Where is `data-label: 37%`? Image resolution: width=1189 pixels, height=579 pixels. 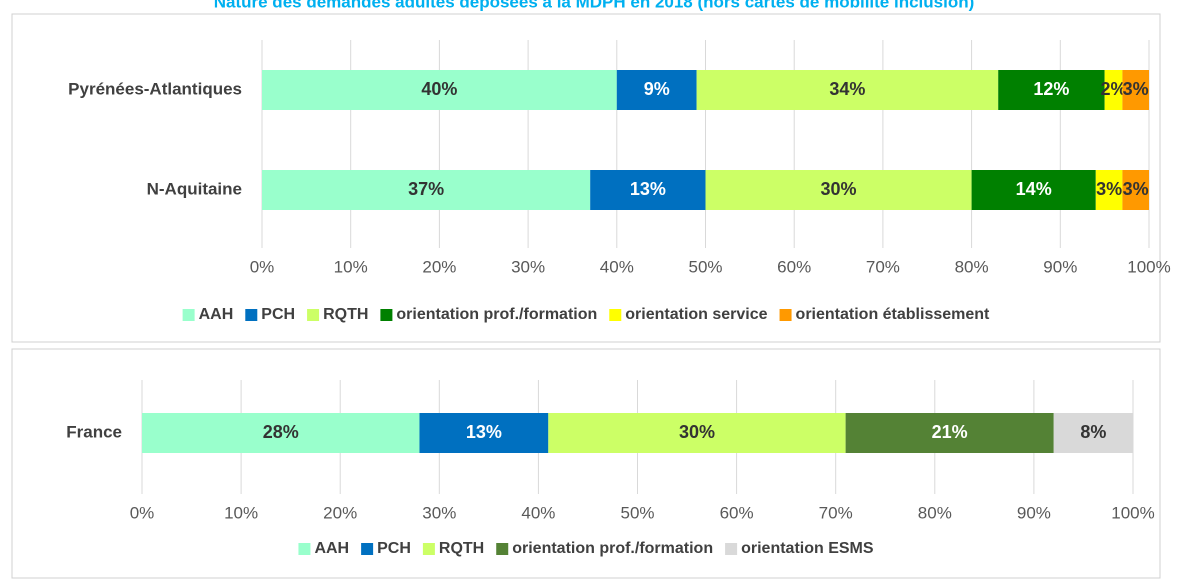 data-label: 37% is located at coordinates (426, 189).